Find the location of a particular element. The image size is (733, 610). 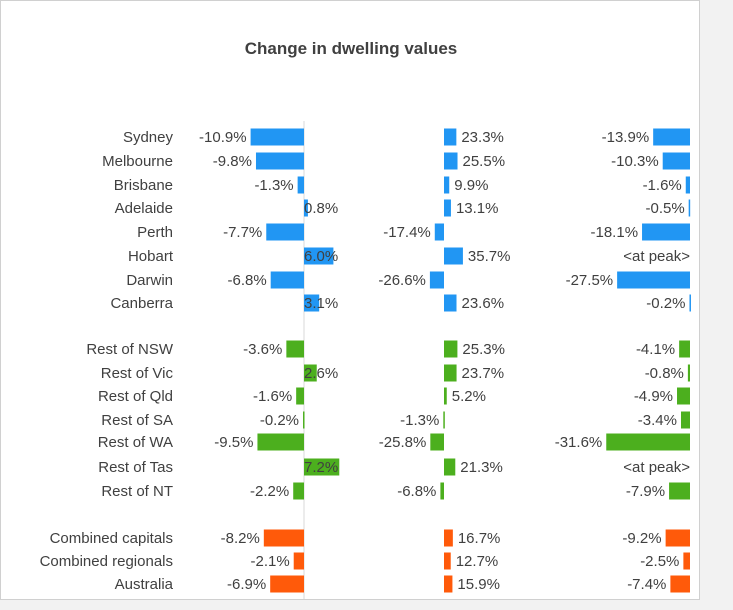

category-label: Brisbane is located at coordinates (143, 185).